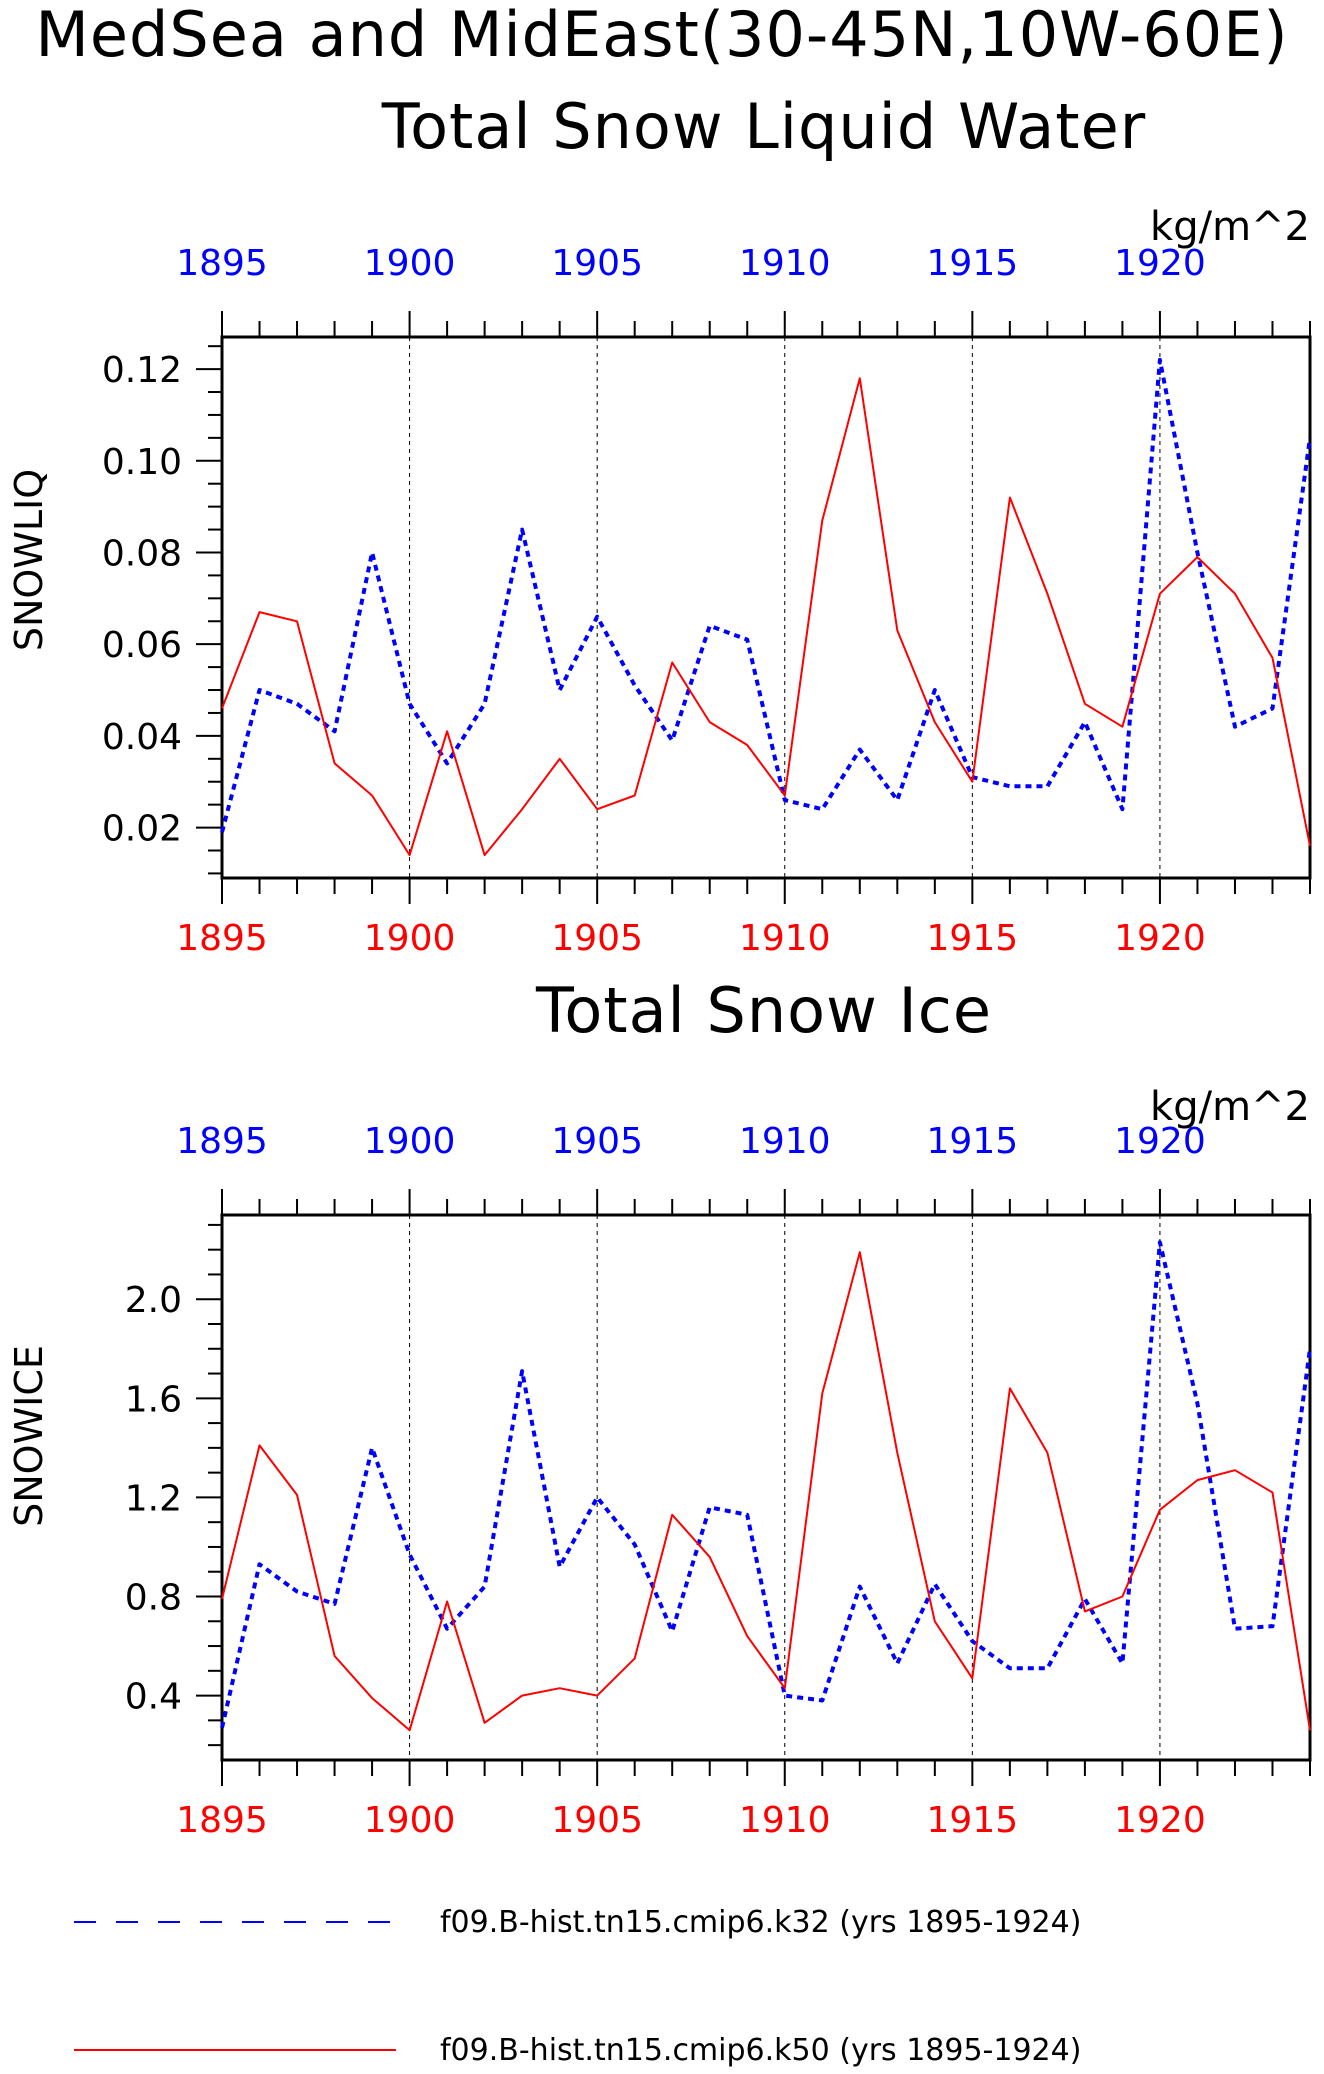  I want to click on y-tick-label: 0.4, so click(153, 1697).